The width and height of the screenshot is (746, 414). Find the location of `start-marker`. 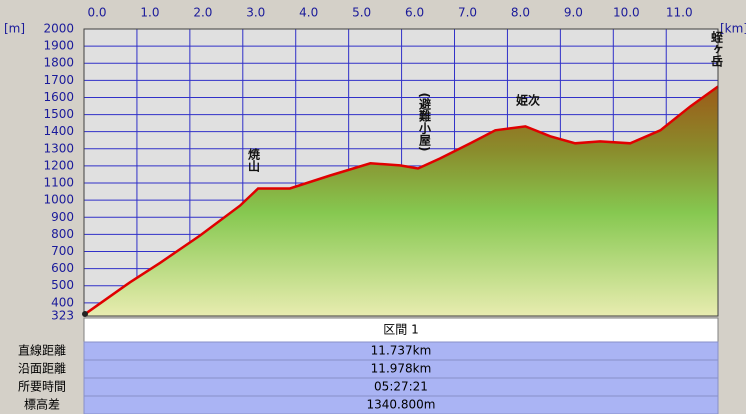

start-marker is located at coordinates (85, 314).